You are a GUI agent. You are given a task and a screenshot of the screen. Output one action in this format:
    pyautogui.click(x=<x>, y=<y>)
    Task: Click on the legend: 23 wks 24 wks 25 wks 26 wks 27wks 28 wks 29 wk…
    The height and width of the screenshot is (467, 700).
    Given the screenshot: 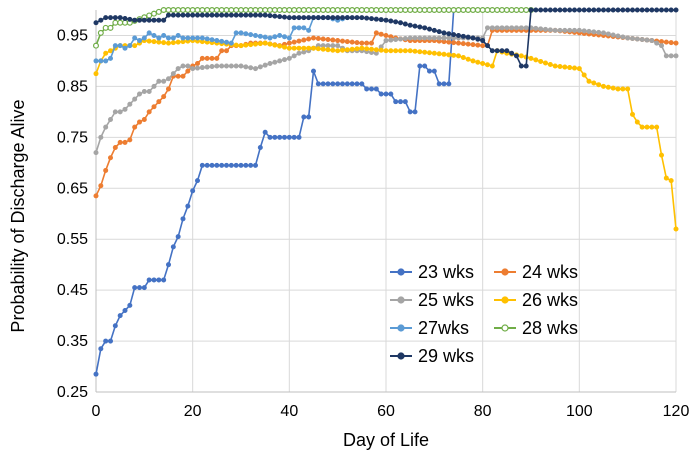 What is the action you would take?
    pyautogui.click(x=484, y=314)
    